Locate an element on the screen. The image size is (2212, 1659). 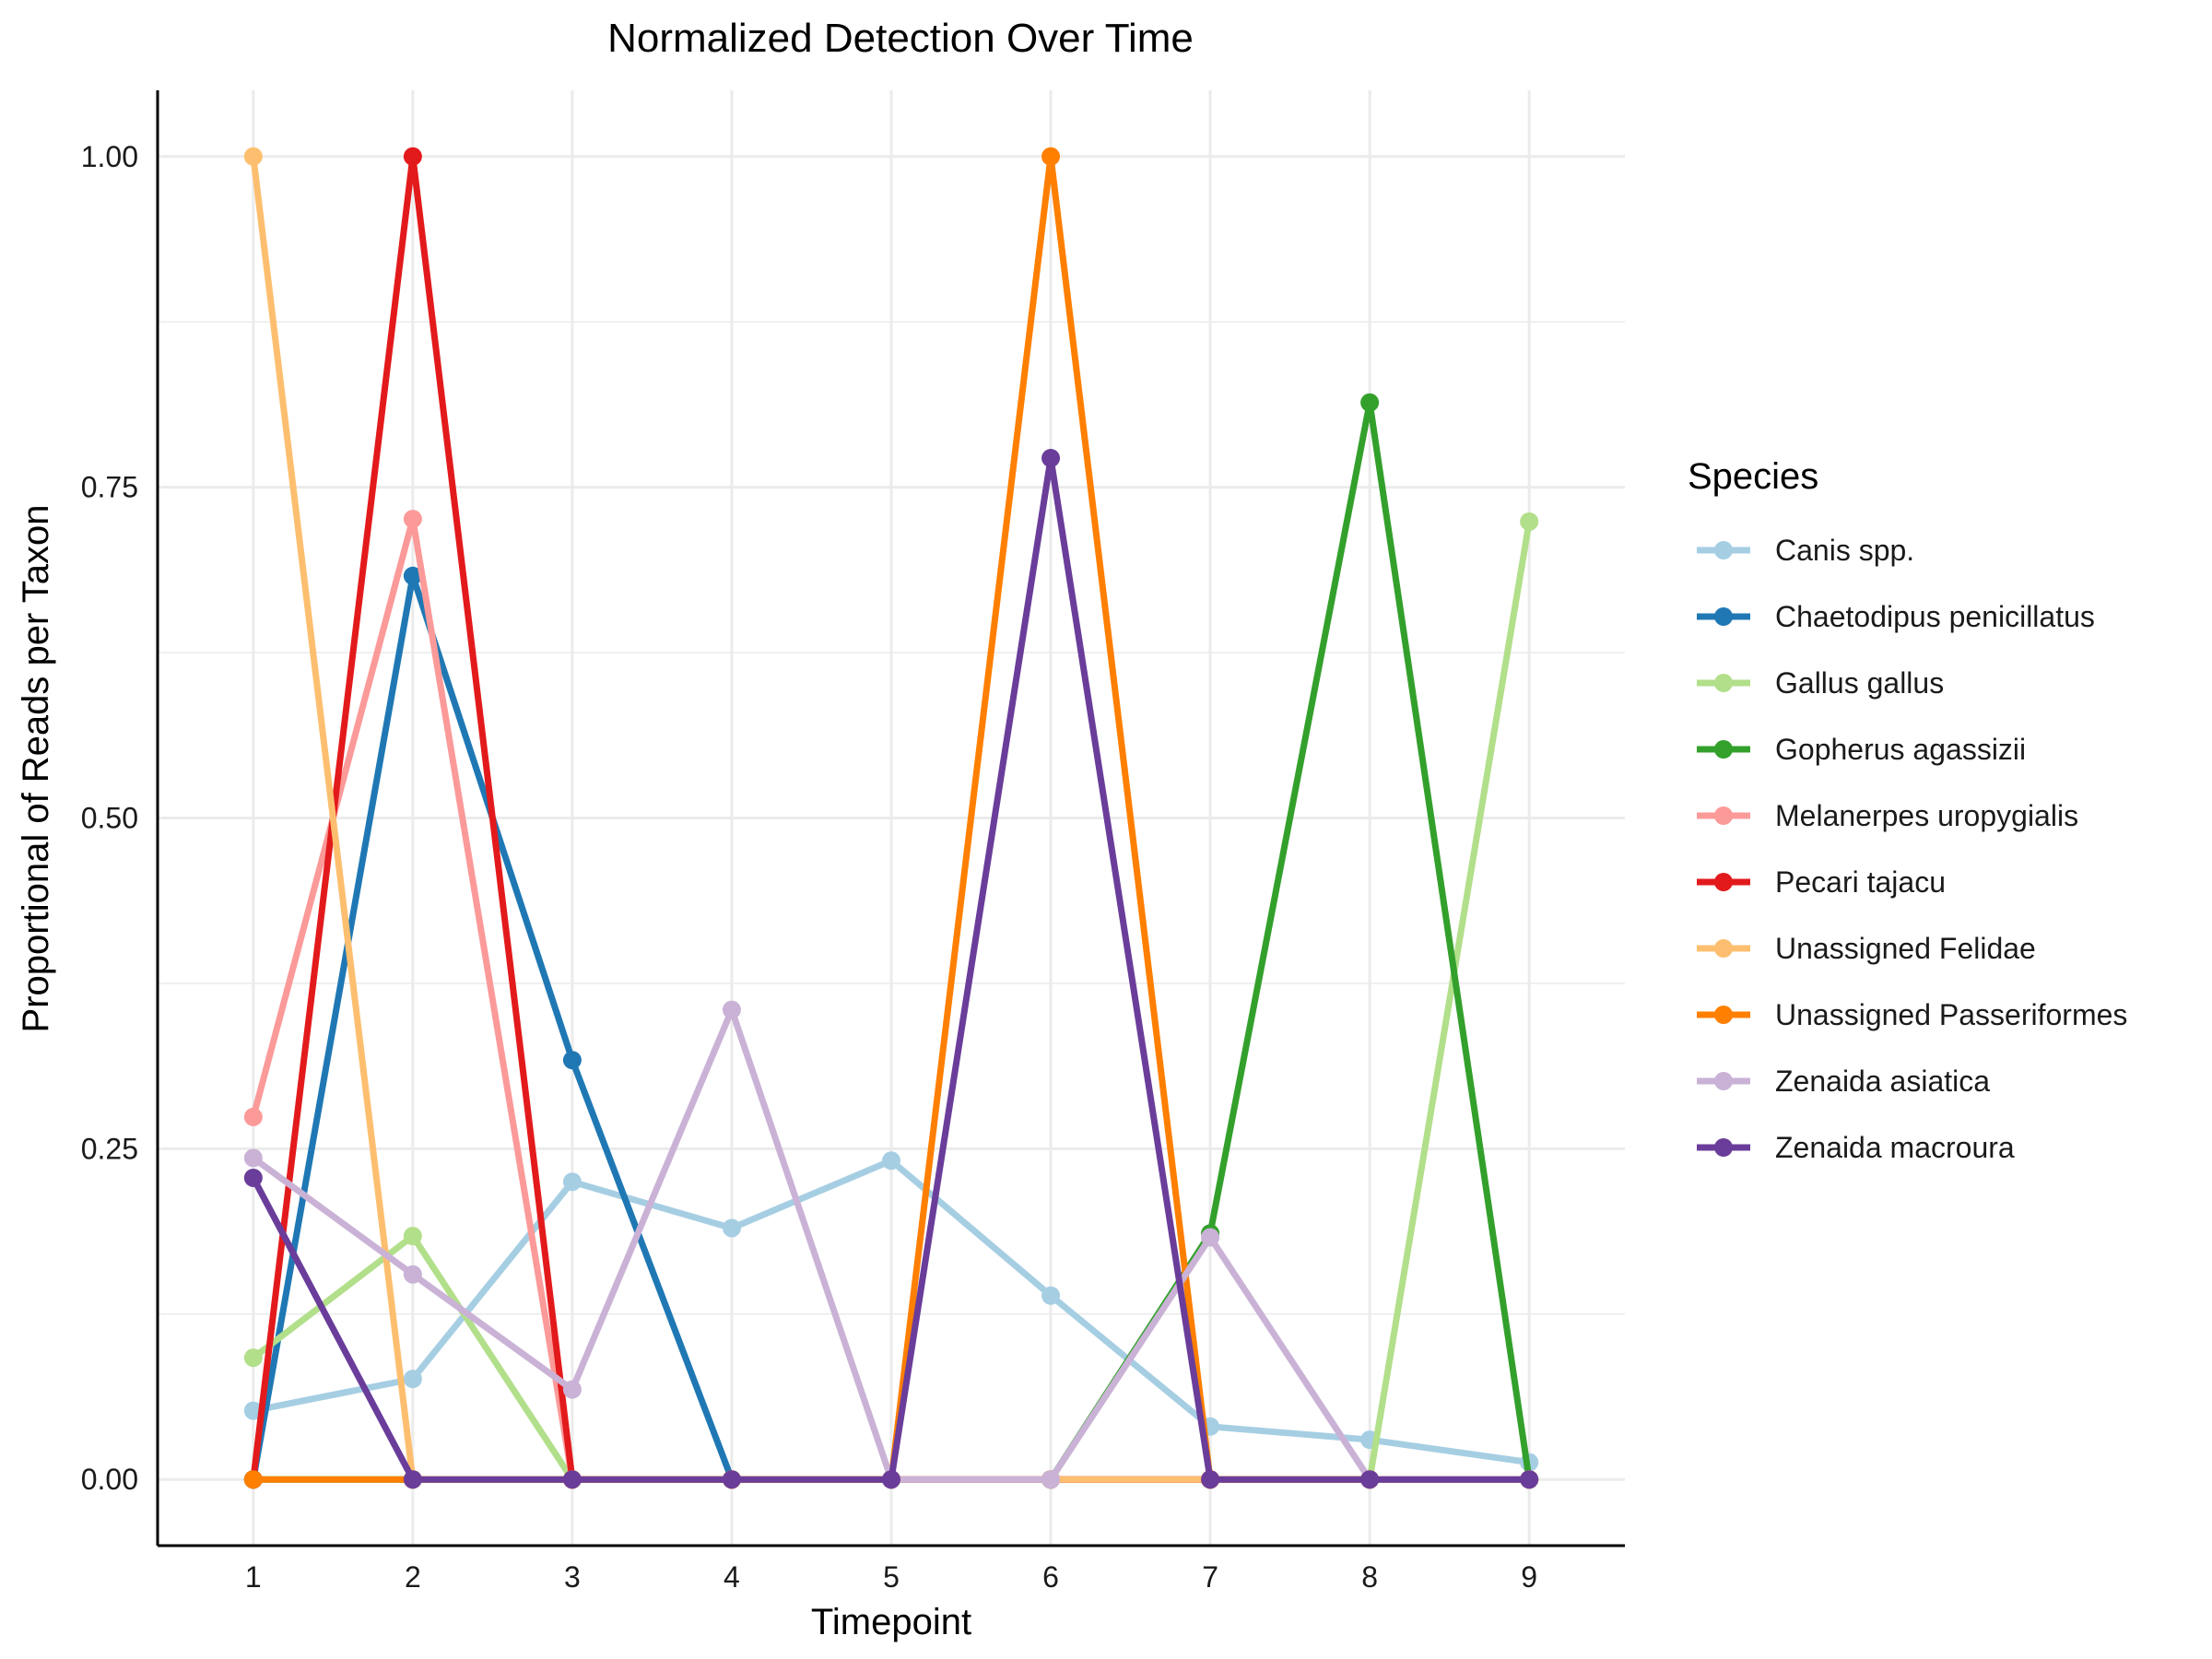
y-axis-title: Proportional of Reads per Taxon is located at coordinates (36, 769).